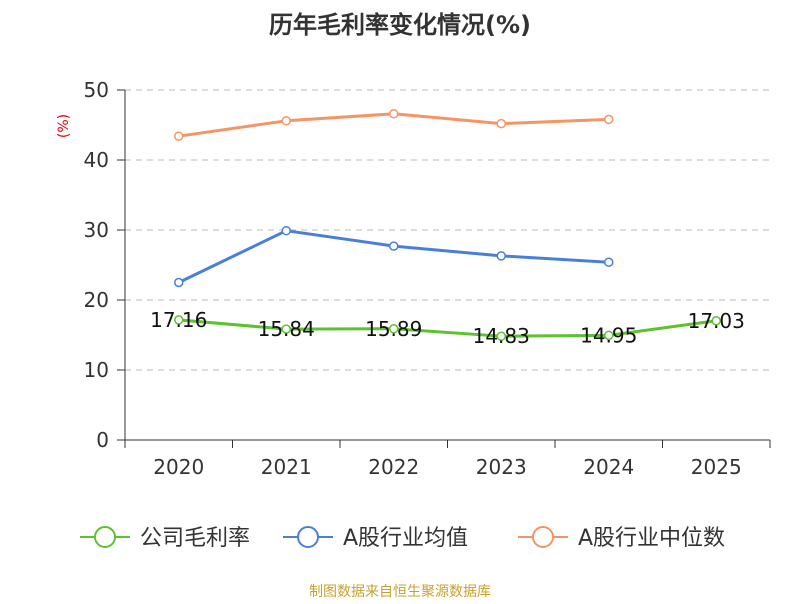 The image size is (800, 604). I want to click on y-tick-label: 40, so click(96, 160).